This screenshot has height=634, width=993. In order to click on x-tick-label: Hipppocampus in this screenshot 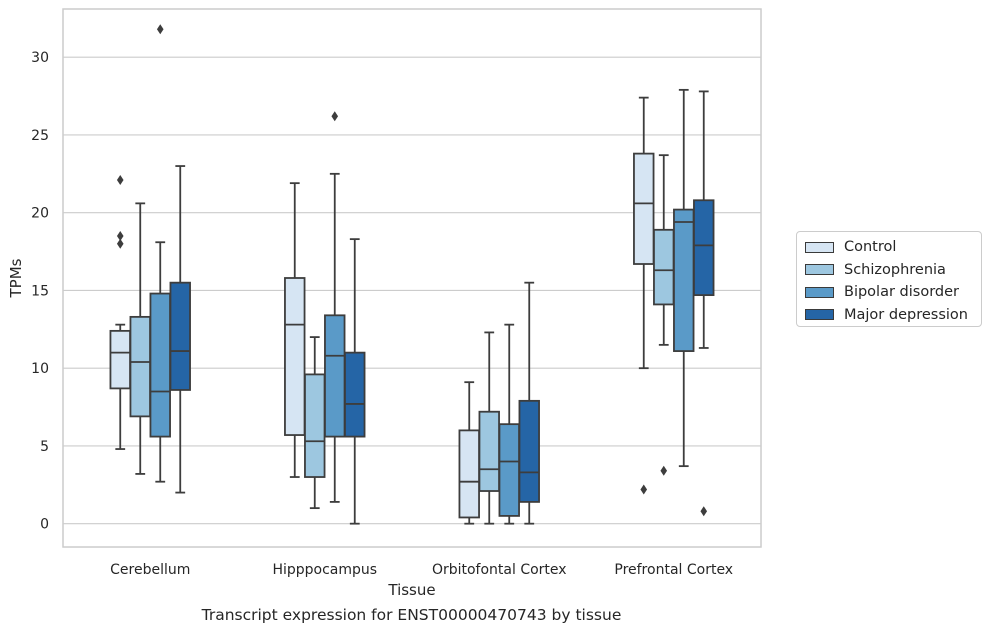, I will do `click(324, 570)`.